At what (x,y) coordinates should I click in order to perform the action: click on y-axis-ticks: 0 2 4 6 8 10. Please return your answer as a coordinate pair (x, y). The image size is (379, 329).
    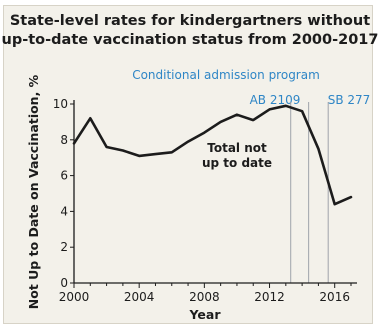
    Looking at the image, I should click on (63, 193).